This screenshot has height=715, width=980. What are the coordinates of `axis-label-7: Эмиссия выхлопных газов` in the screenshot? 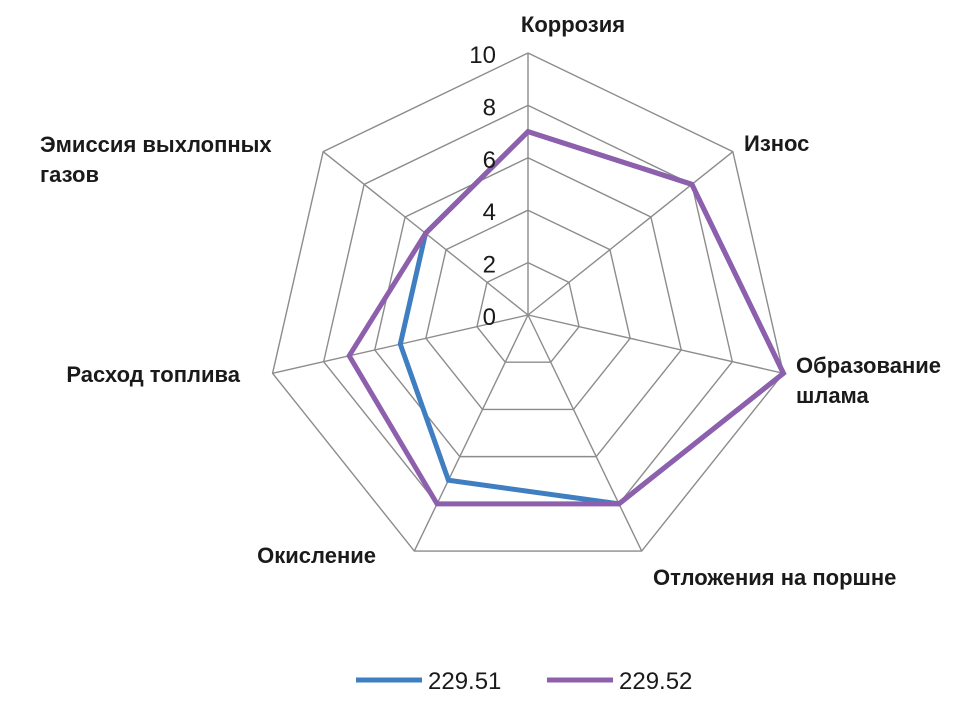 It's located at (156, 159).